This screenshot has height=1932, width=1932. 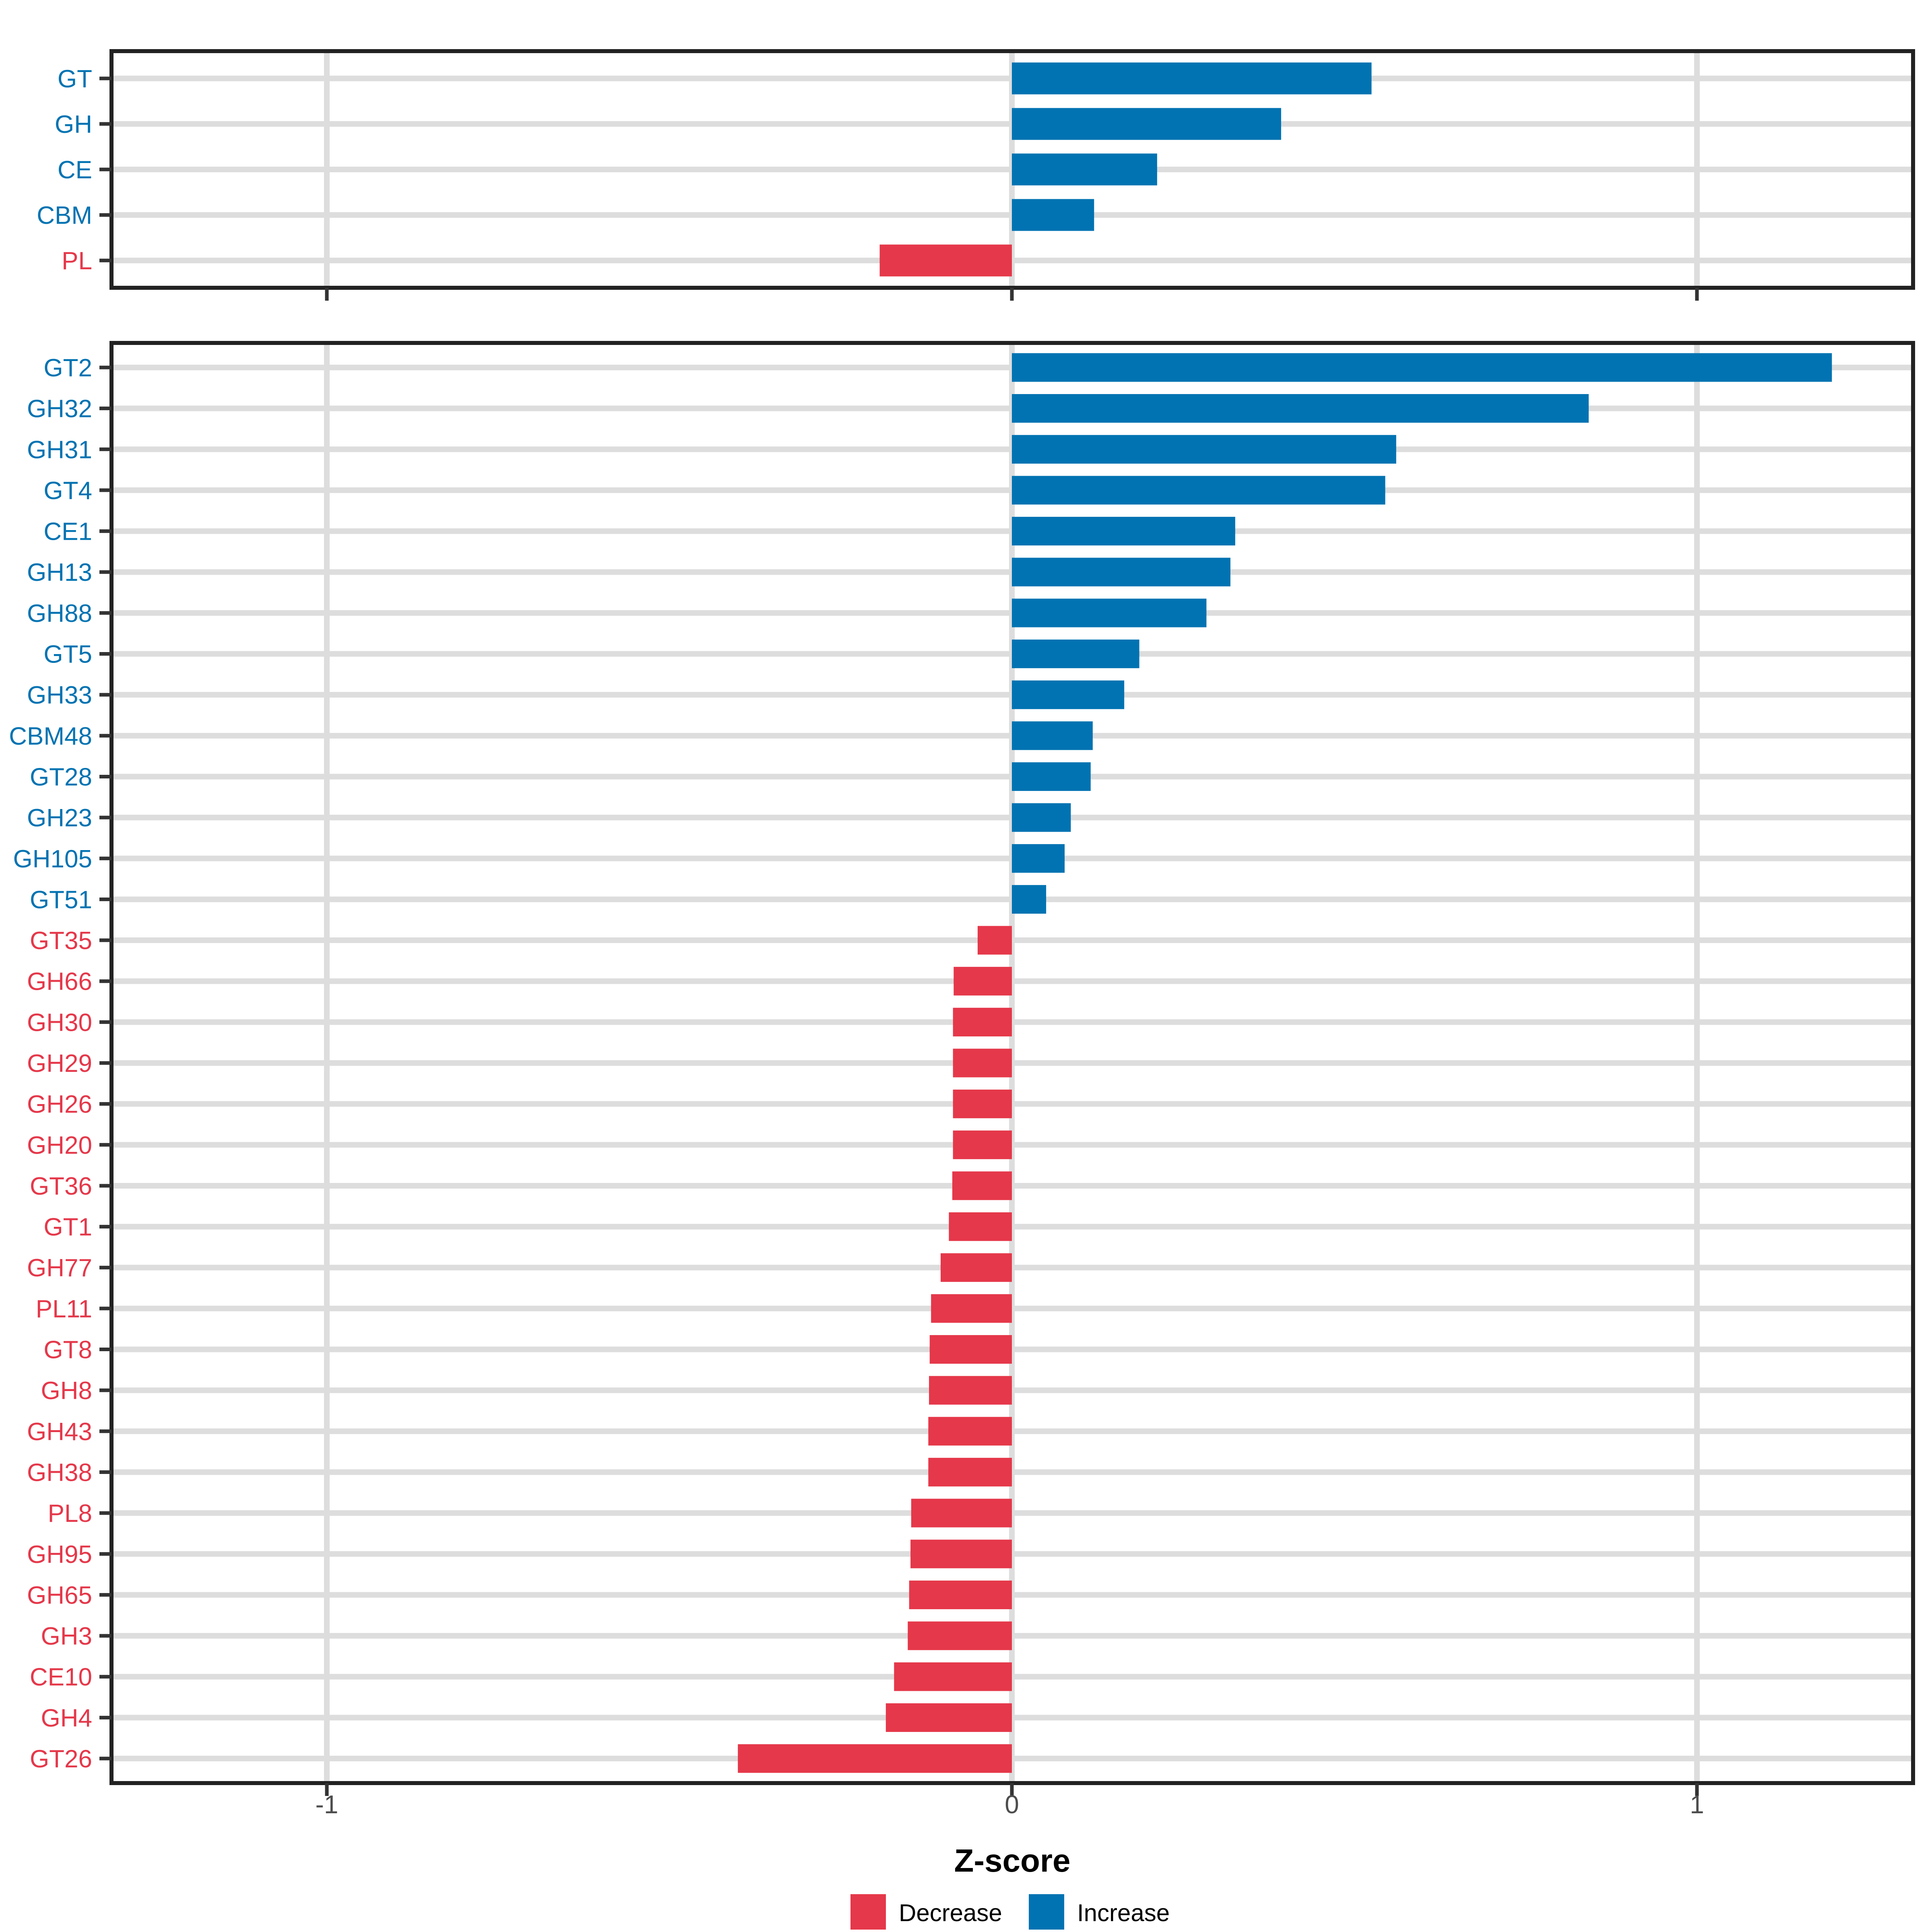 I want to click on category-label-CBM48: CBM48, so click(x=50, y=736).